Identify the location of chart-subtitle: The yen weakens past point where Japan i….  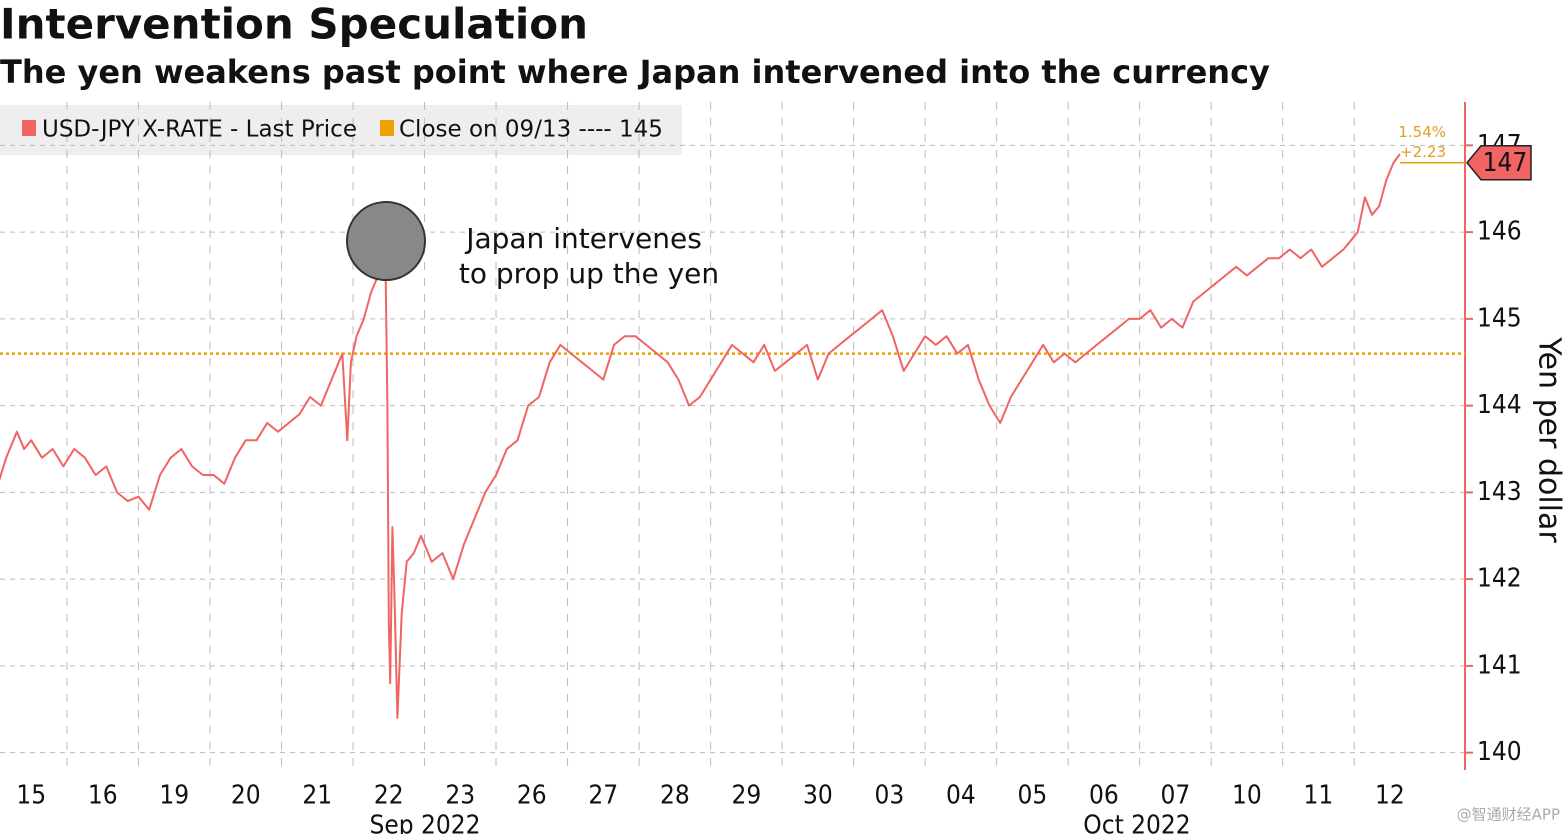
(635, 72).